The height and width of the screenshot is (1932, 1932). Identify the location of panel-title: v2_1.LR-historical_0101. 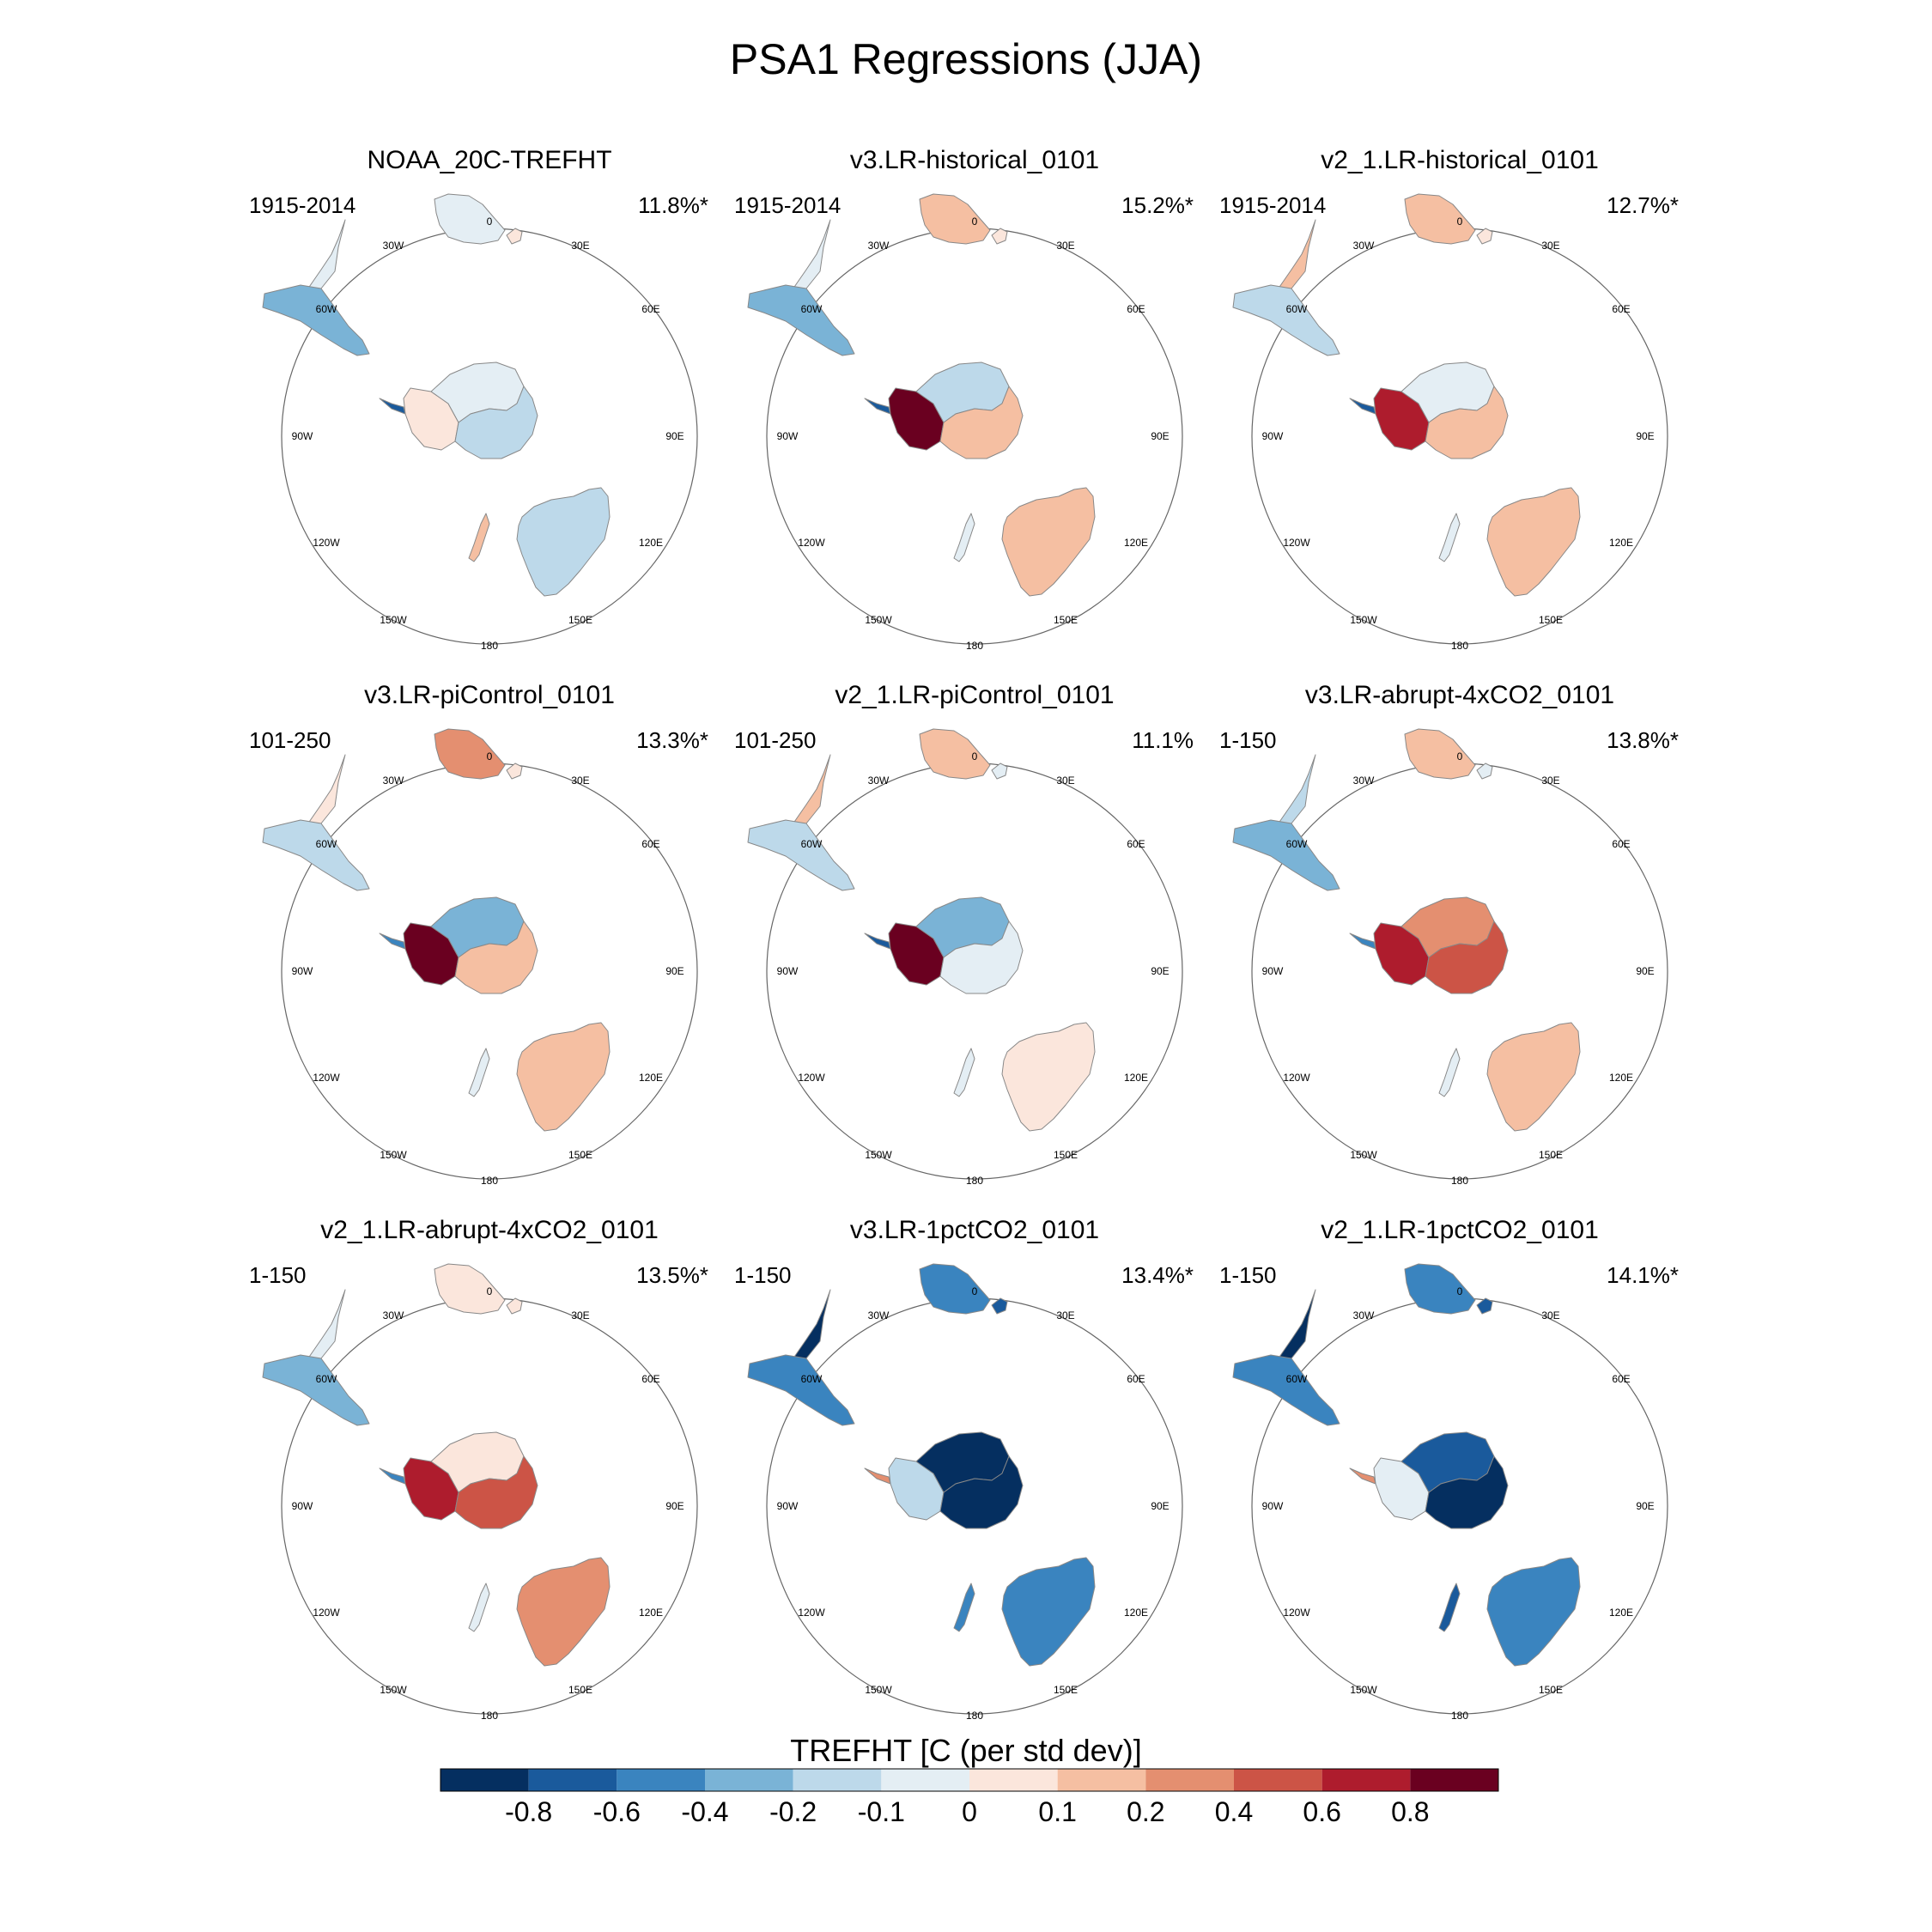
(1460, 160).